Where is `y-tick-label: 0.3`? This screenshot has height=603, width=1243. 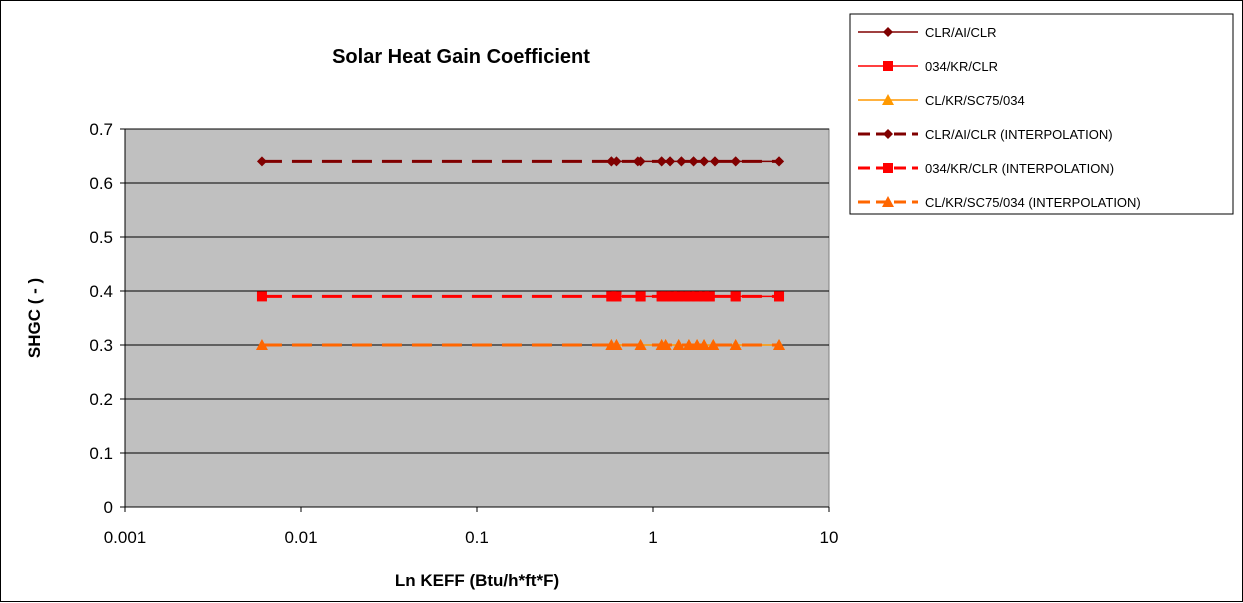 y-tick-label: 0.3 is located at coordinates (101, 345).